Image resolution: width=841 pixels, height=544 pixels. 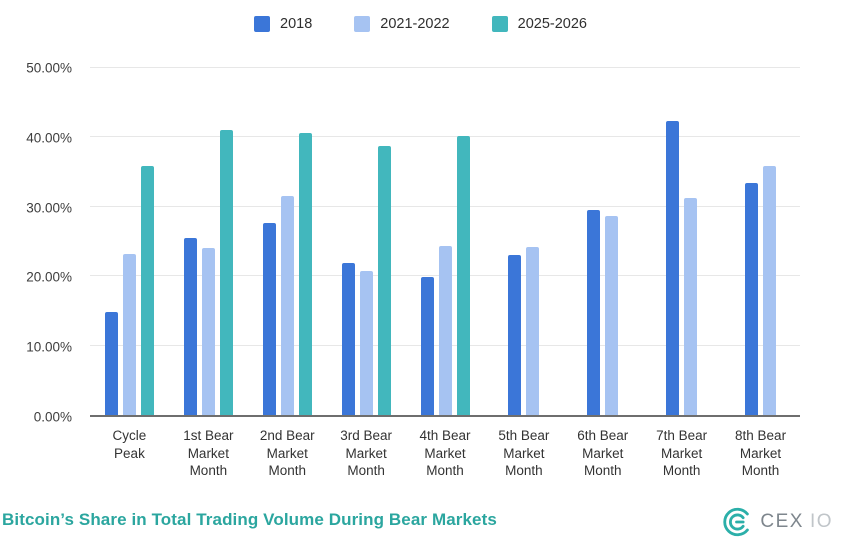 What do you see at coordinates (49, 138) in the screenshot?
I see `y-axis-tick-label: 40.00%` at bounding box center [49, 138].